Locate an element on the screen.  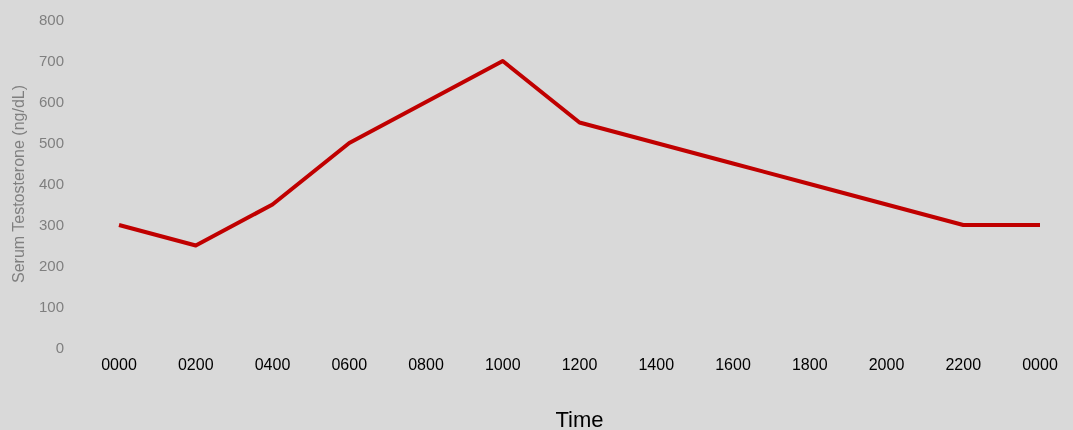
y-tick-label: 800 is located at coordinates (51, 20).